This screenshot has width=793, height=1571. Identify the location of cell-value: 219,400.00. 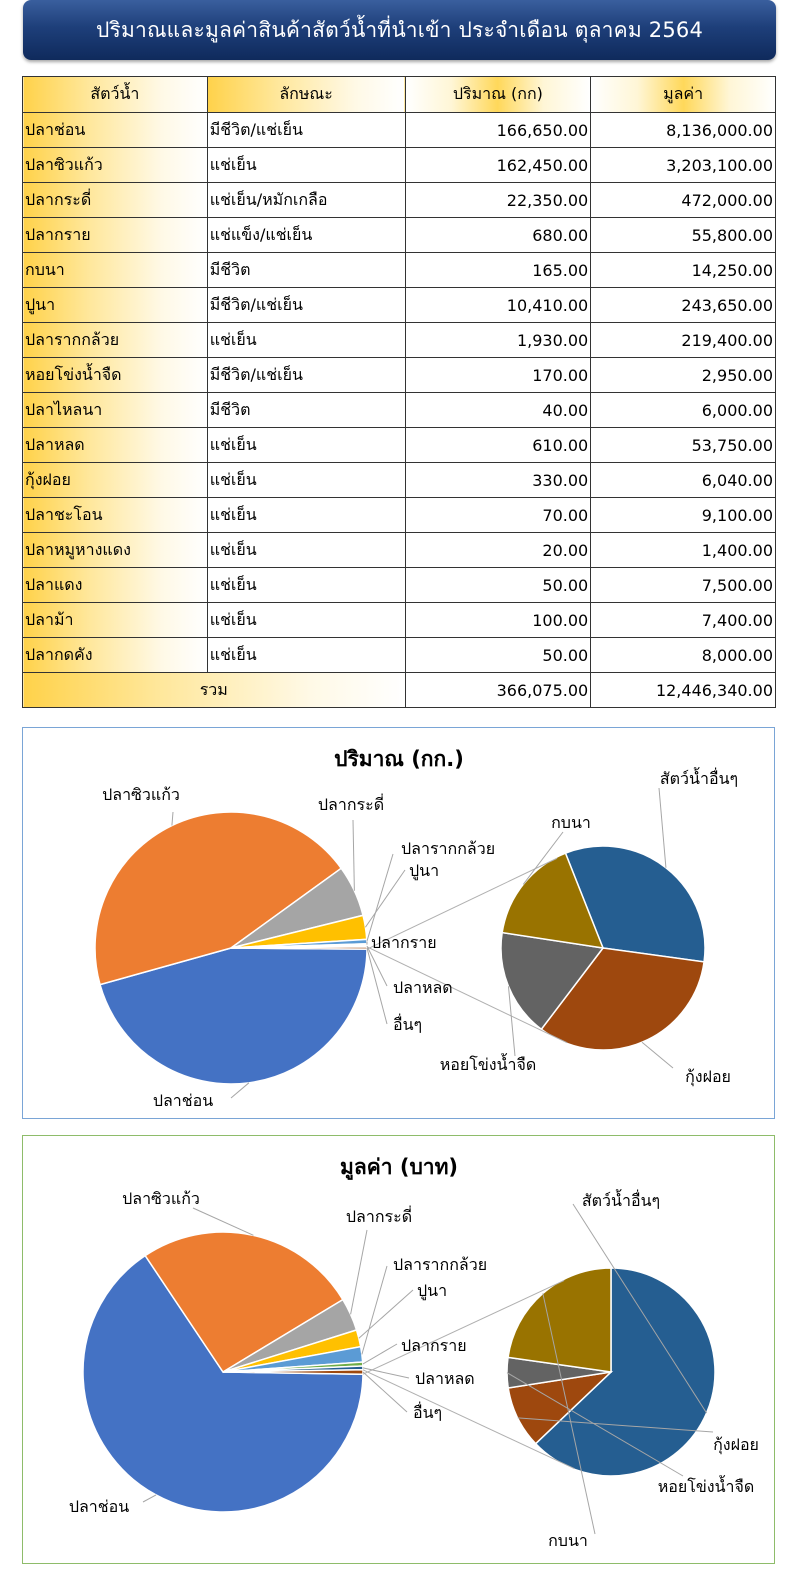
(683, 340).